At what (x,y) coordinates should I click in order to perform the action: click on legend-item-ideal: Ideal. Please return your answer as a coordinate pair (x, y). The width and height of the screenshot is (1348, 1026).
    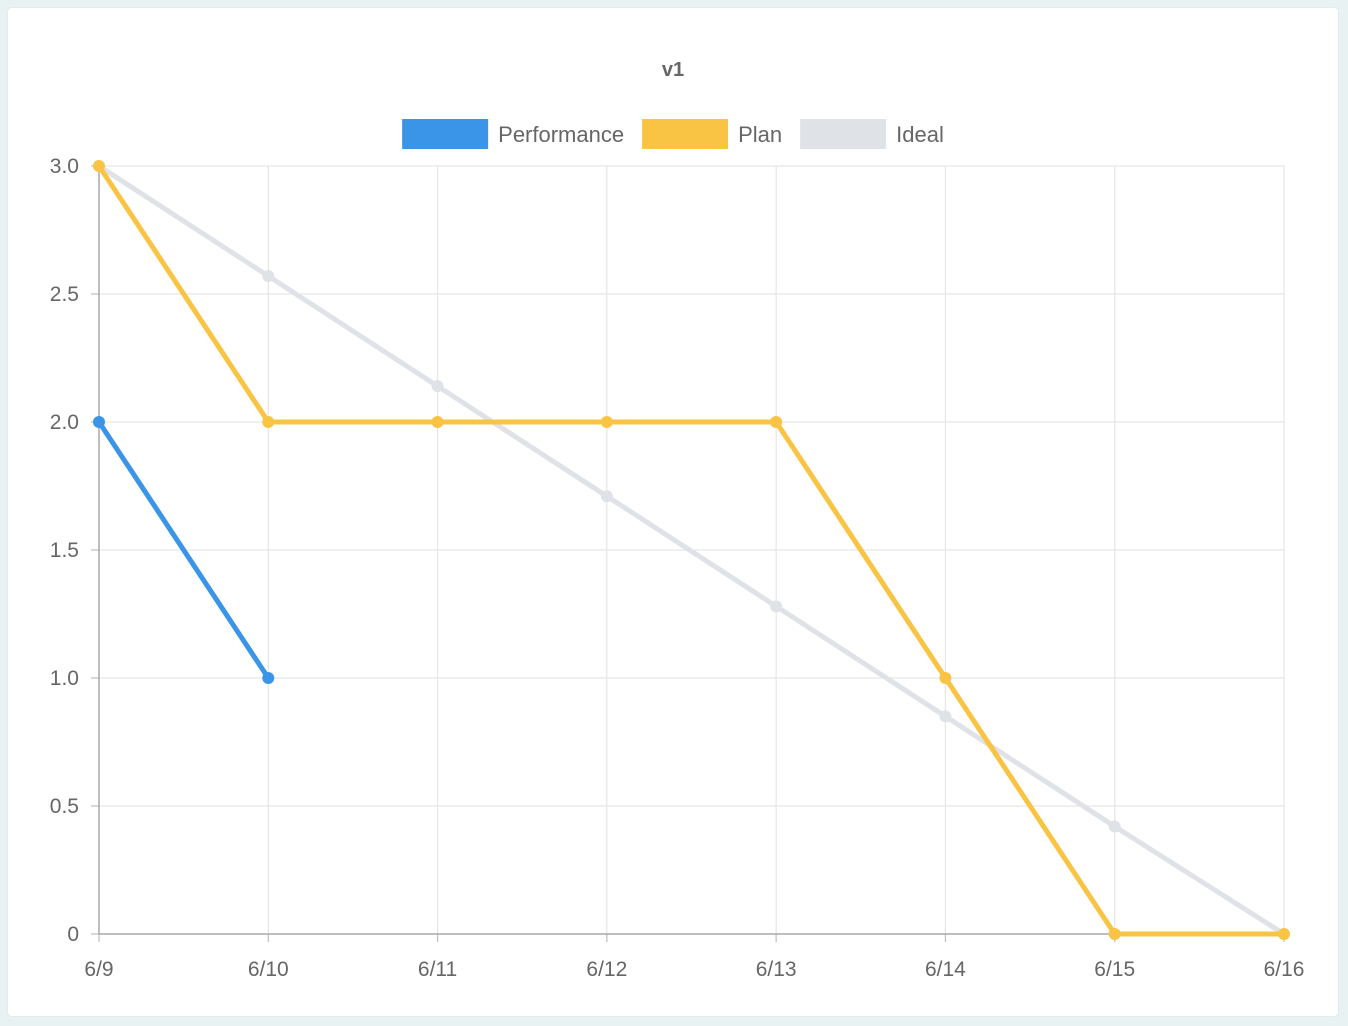
    Looking at the image, I should click on (872, 134).